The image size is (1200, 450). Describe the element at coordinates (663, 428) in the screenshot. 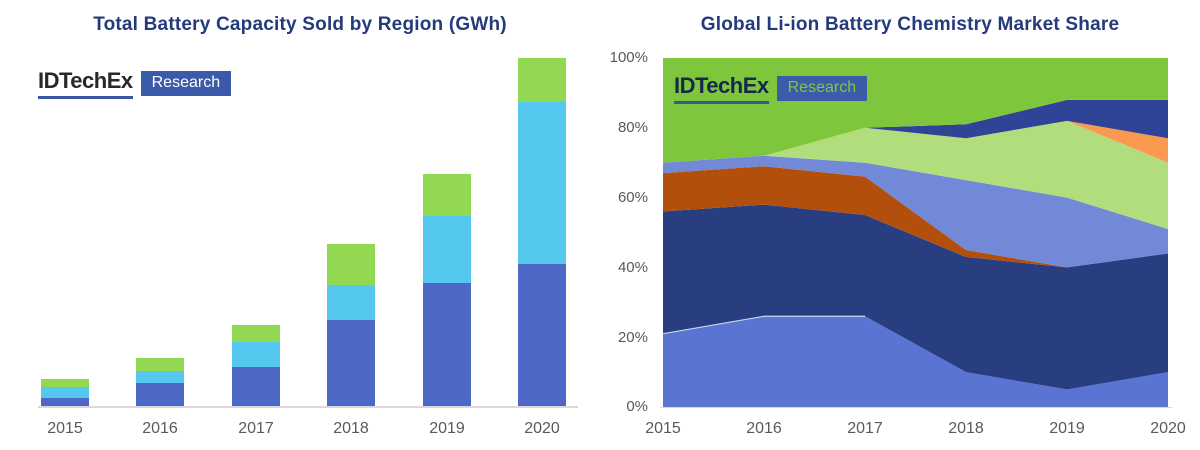

I see `area-x-label: 2015` at that location.